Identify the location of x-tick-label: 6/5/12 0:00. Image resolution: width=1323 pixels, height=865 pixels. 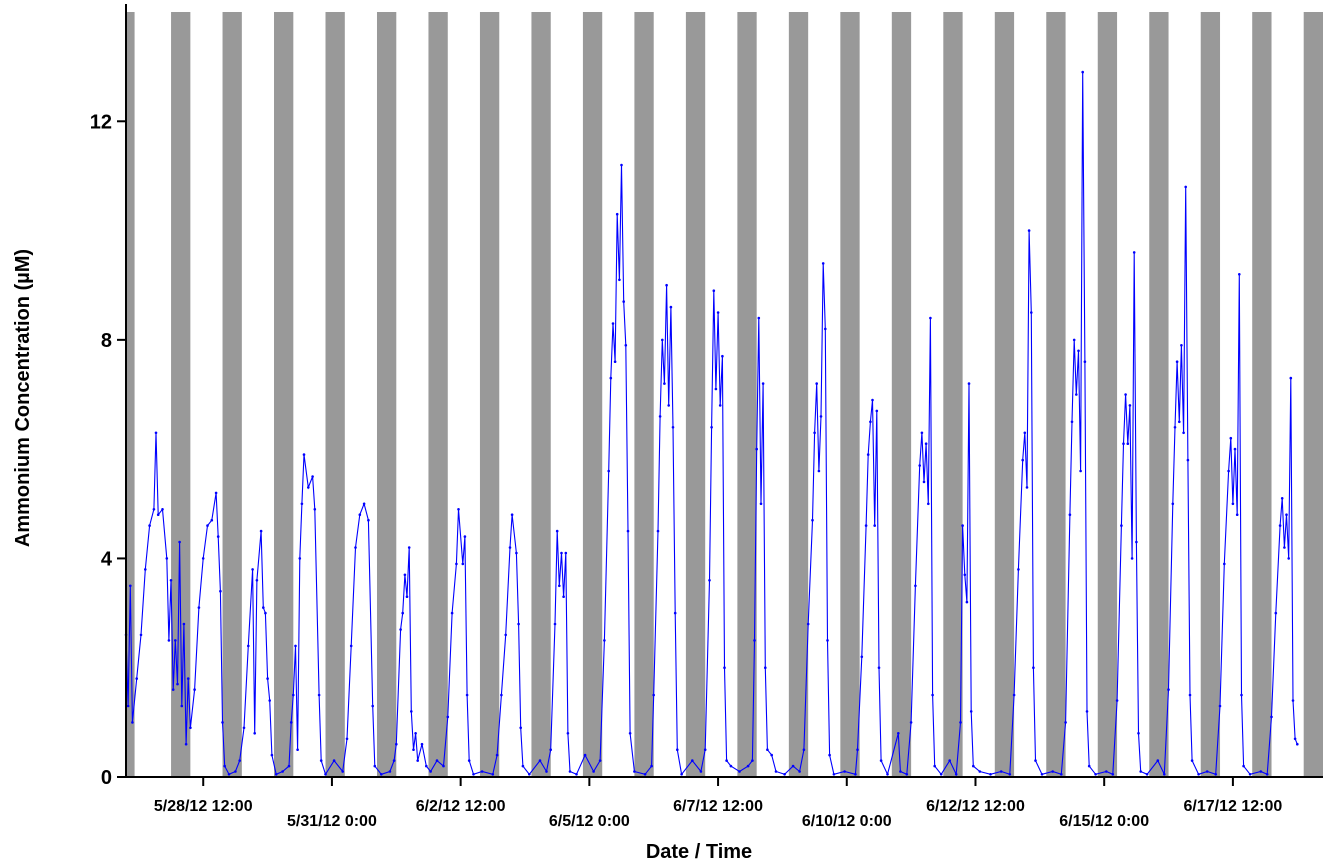
(589, 821).